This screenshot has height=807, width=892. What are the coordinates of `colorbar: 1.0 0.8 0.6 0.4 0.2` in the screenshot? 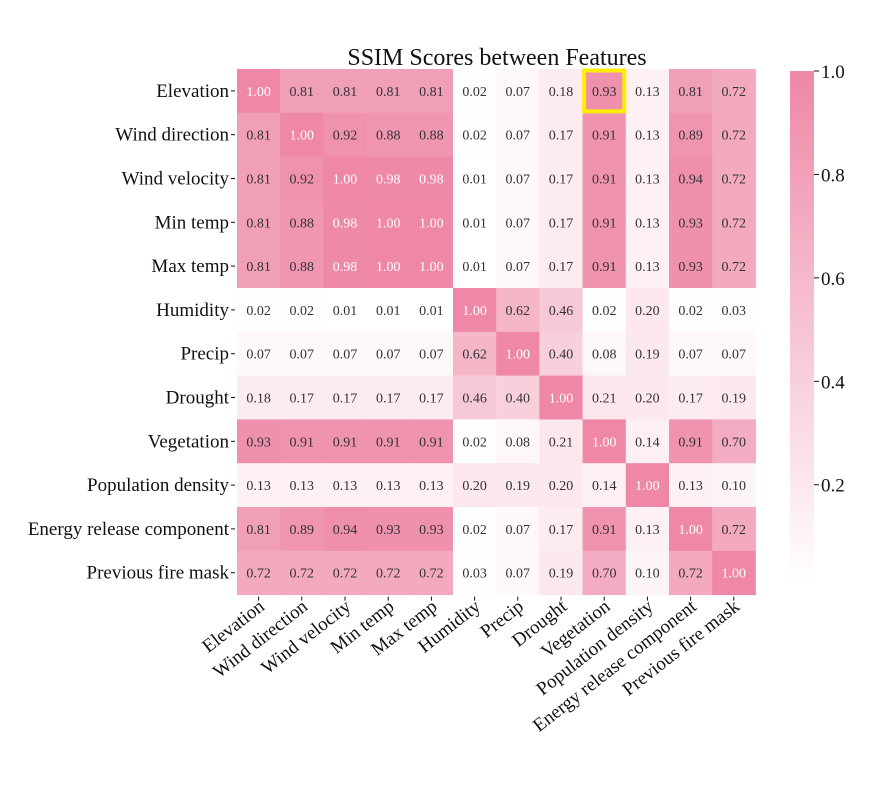 It's located at (817, 322).